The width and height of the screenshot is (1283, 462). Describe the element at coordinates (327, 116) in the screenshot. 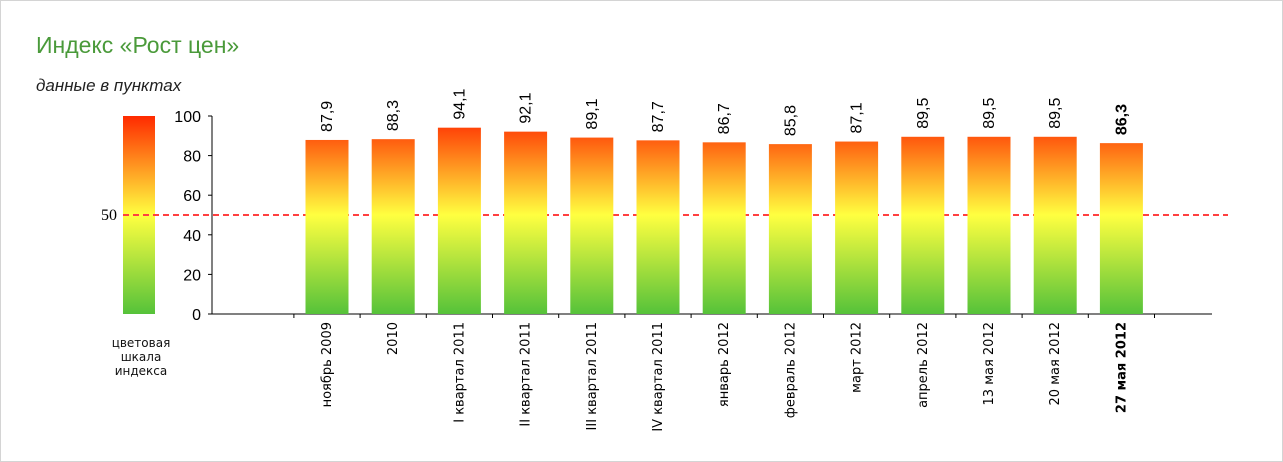

I see `bar-value-label: 87,9` at that location.